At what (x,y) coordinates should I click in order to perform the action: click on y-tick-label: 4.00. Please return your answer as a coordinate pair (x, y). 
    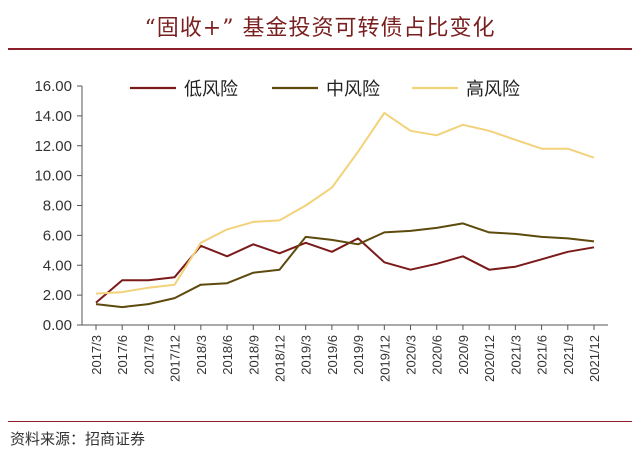
    Looking at the image, I should click on (57, 265).